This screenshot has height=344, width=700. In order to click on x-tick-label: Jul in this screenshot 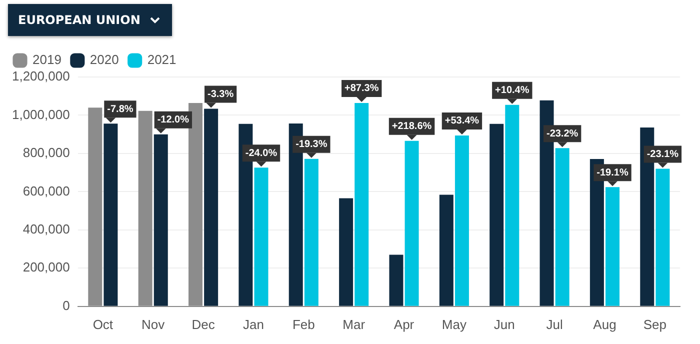, I will do `click(554, 324)`.